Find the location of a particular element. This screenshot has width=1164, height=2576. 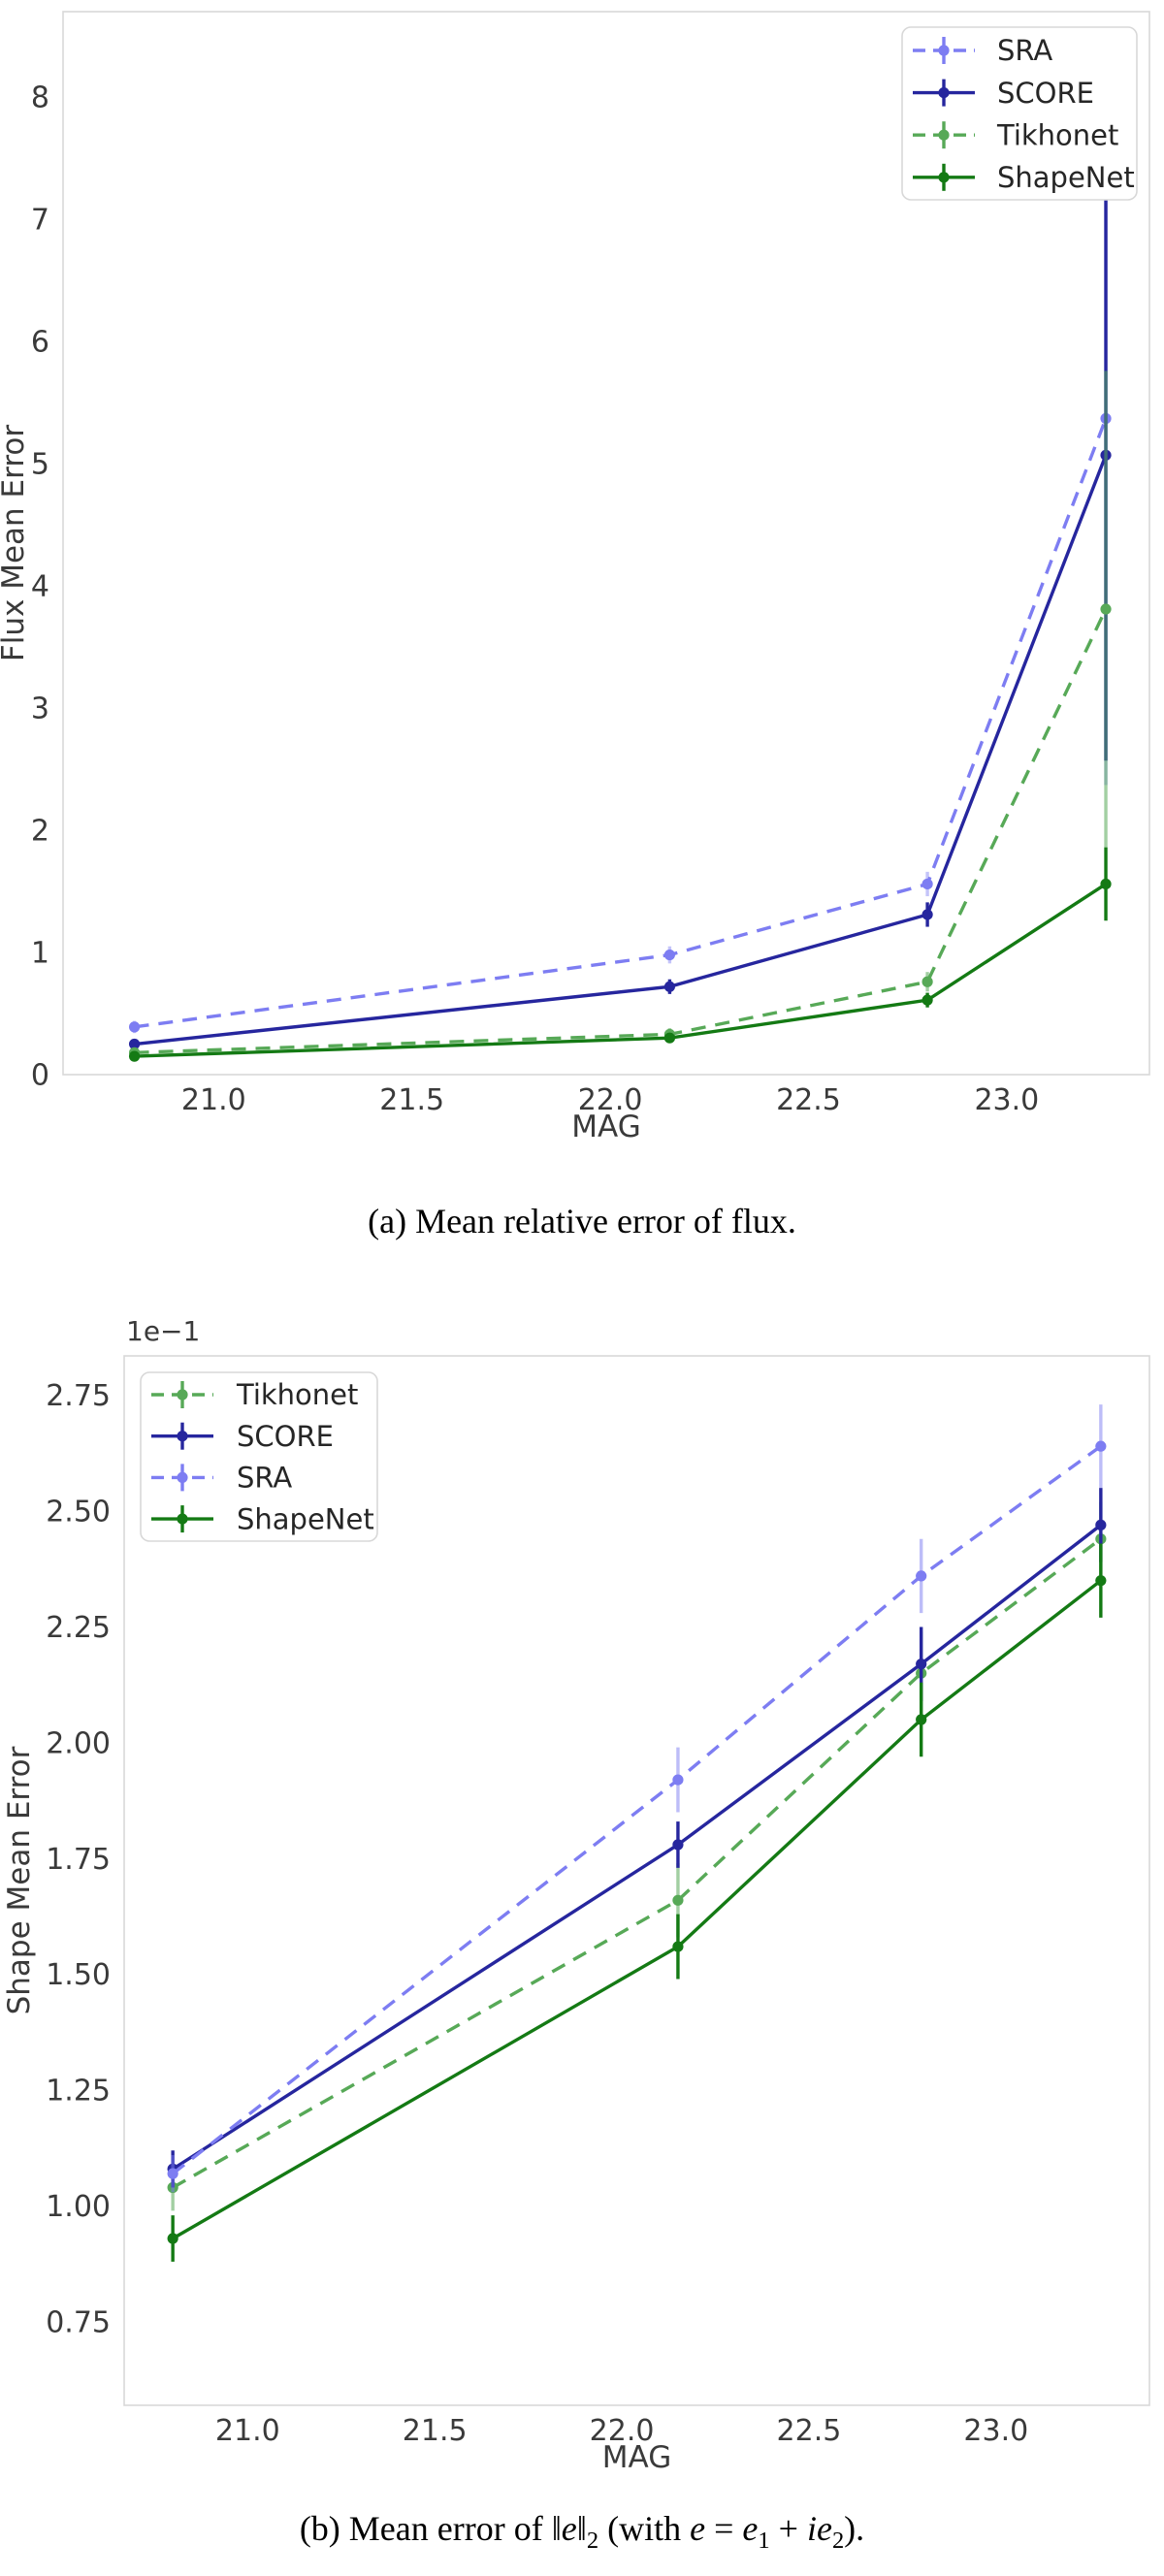

y-tick-label: 2 is located at coordinates (40, 832).